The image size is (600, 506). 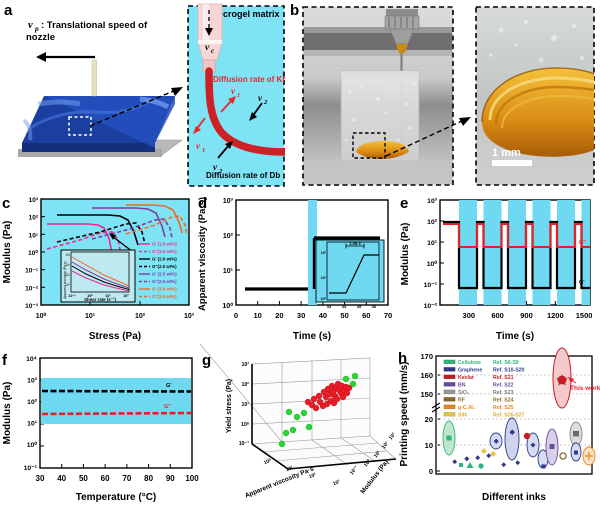 I want to click on panel-g-xticks: 10⁰ 10¹ 10² 10³, so click(x=302, y=472).